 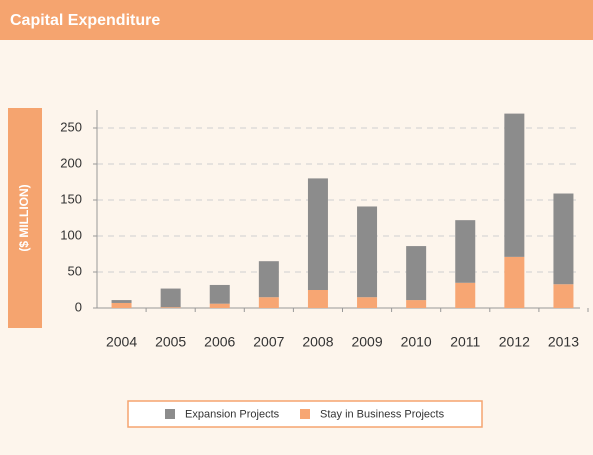 I want to click on y-label-box, so click(x=25, y=218).